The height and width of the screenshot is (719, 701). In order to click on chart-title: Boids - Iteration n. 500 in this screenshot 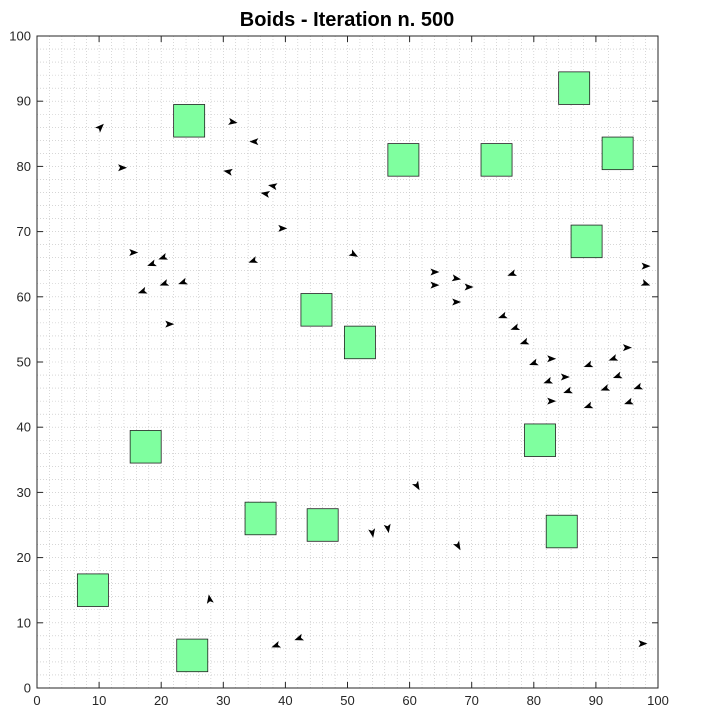, I will do `click(347, 20)`.